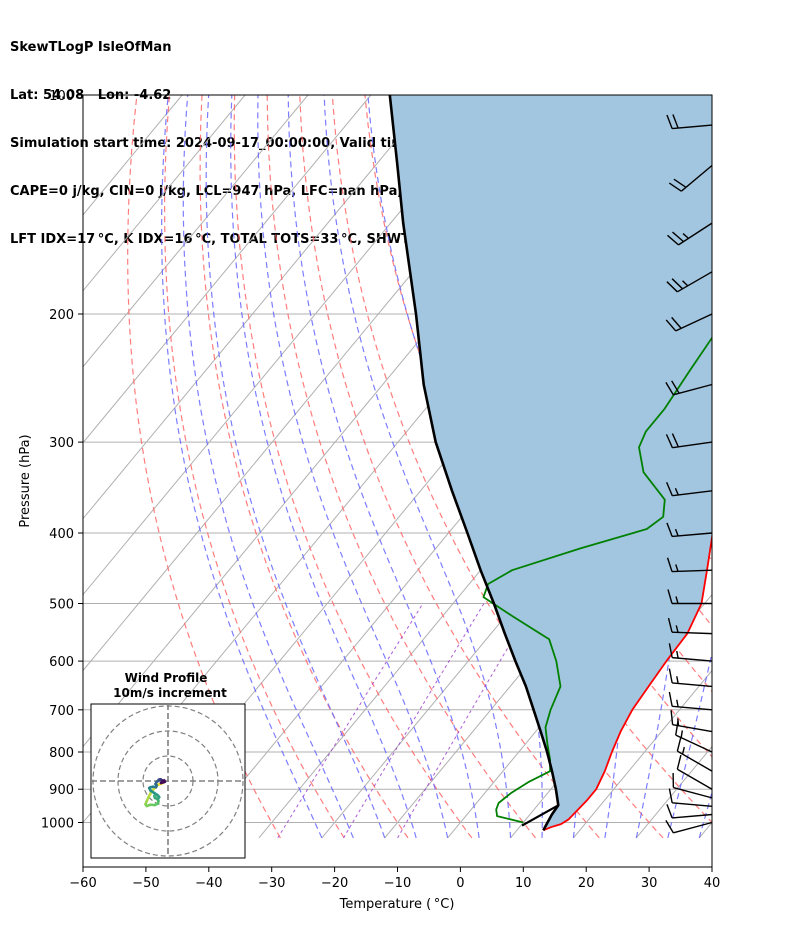  I want to click on x-tick-label: 20, so click(586, 883).